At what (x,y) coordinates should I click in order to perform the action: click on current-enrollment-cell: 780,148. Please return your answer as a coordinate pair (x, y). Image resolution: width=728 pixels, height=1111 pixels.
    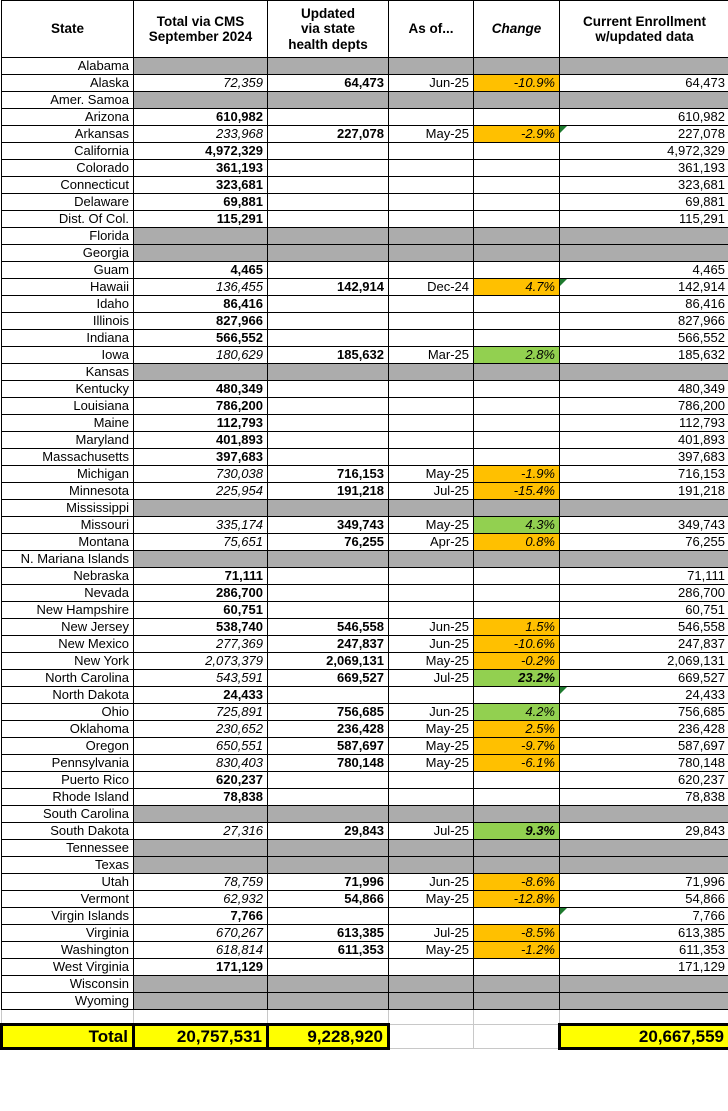
    Looking at the image, I should click on (643, 763).